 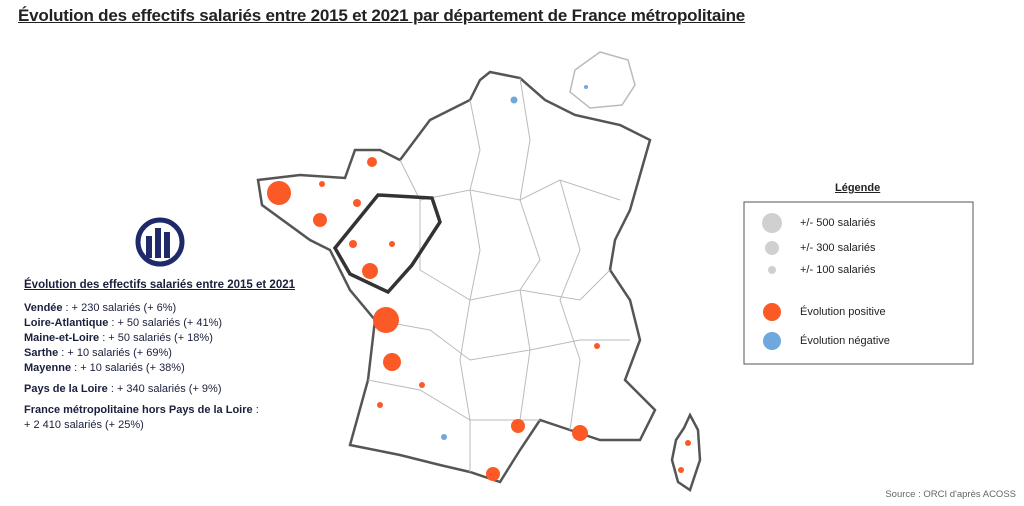 I want to click on legend-positive, so click(x=772, y=312).